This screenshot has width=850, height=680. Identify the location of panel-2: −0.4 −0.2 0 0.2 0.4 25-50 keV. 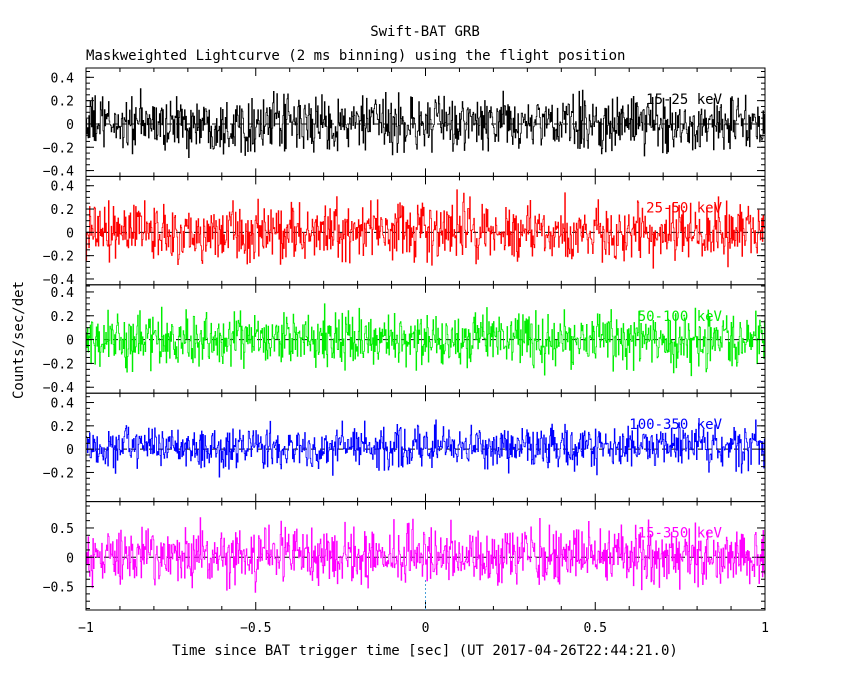
(404, 231).